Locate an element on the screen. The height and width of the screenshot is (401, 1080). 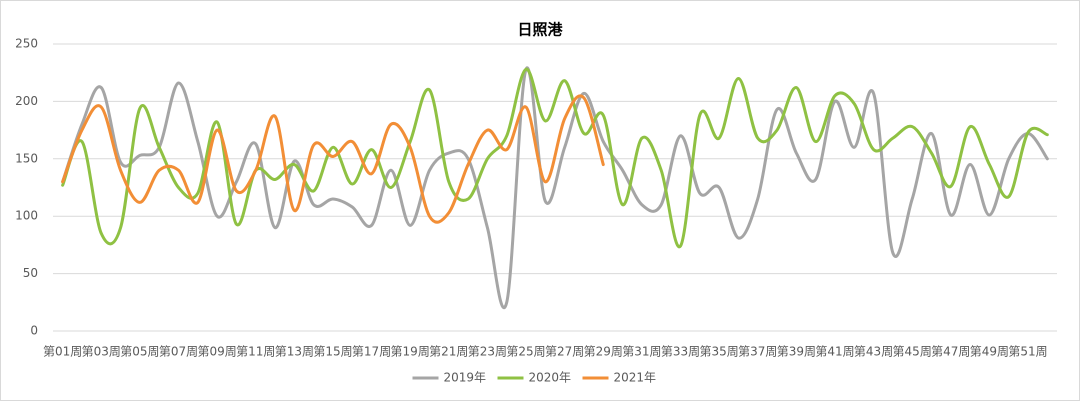
x-tick-label: 第15周 is located at coordinates (332, 352).